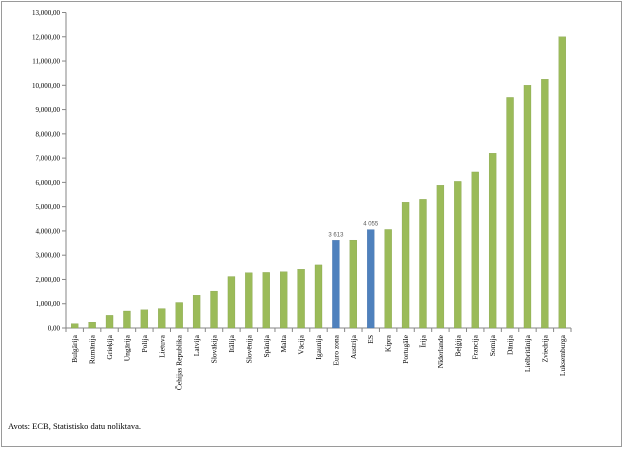 This screenshot has height=450, width=625. Describe the element at coordinates (562, 355) in the screenshot. I see `x-tick-label: Luksemburga` at that location.